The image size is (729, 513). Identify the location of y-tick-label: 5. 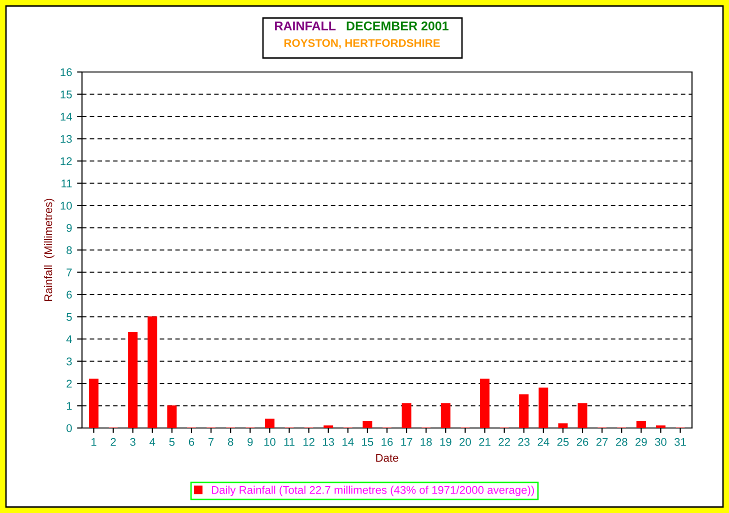
(69, 317).